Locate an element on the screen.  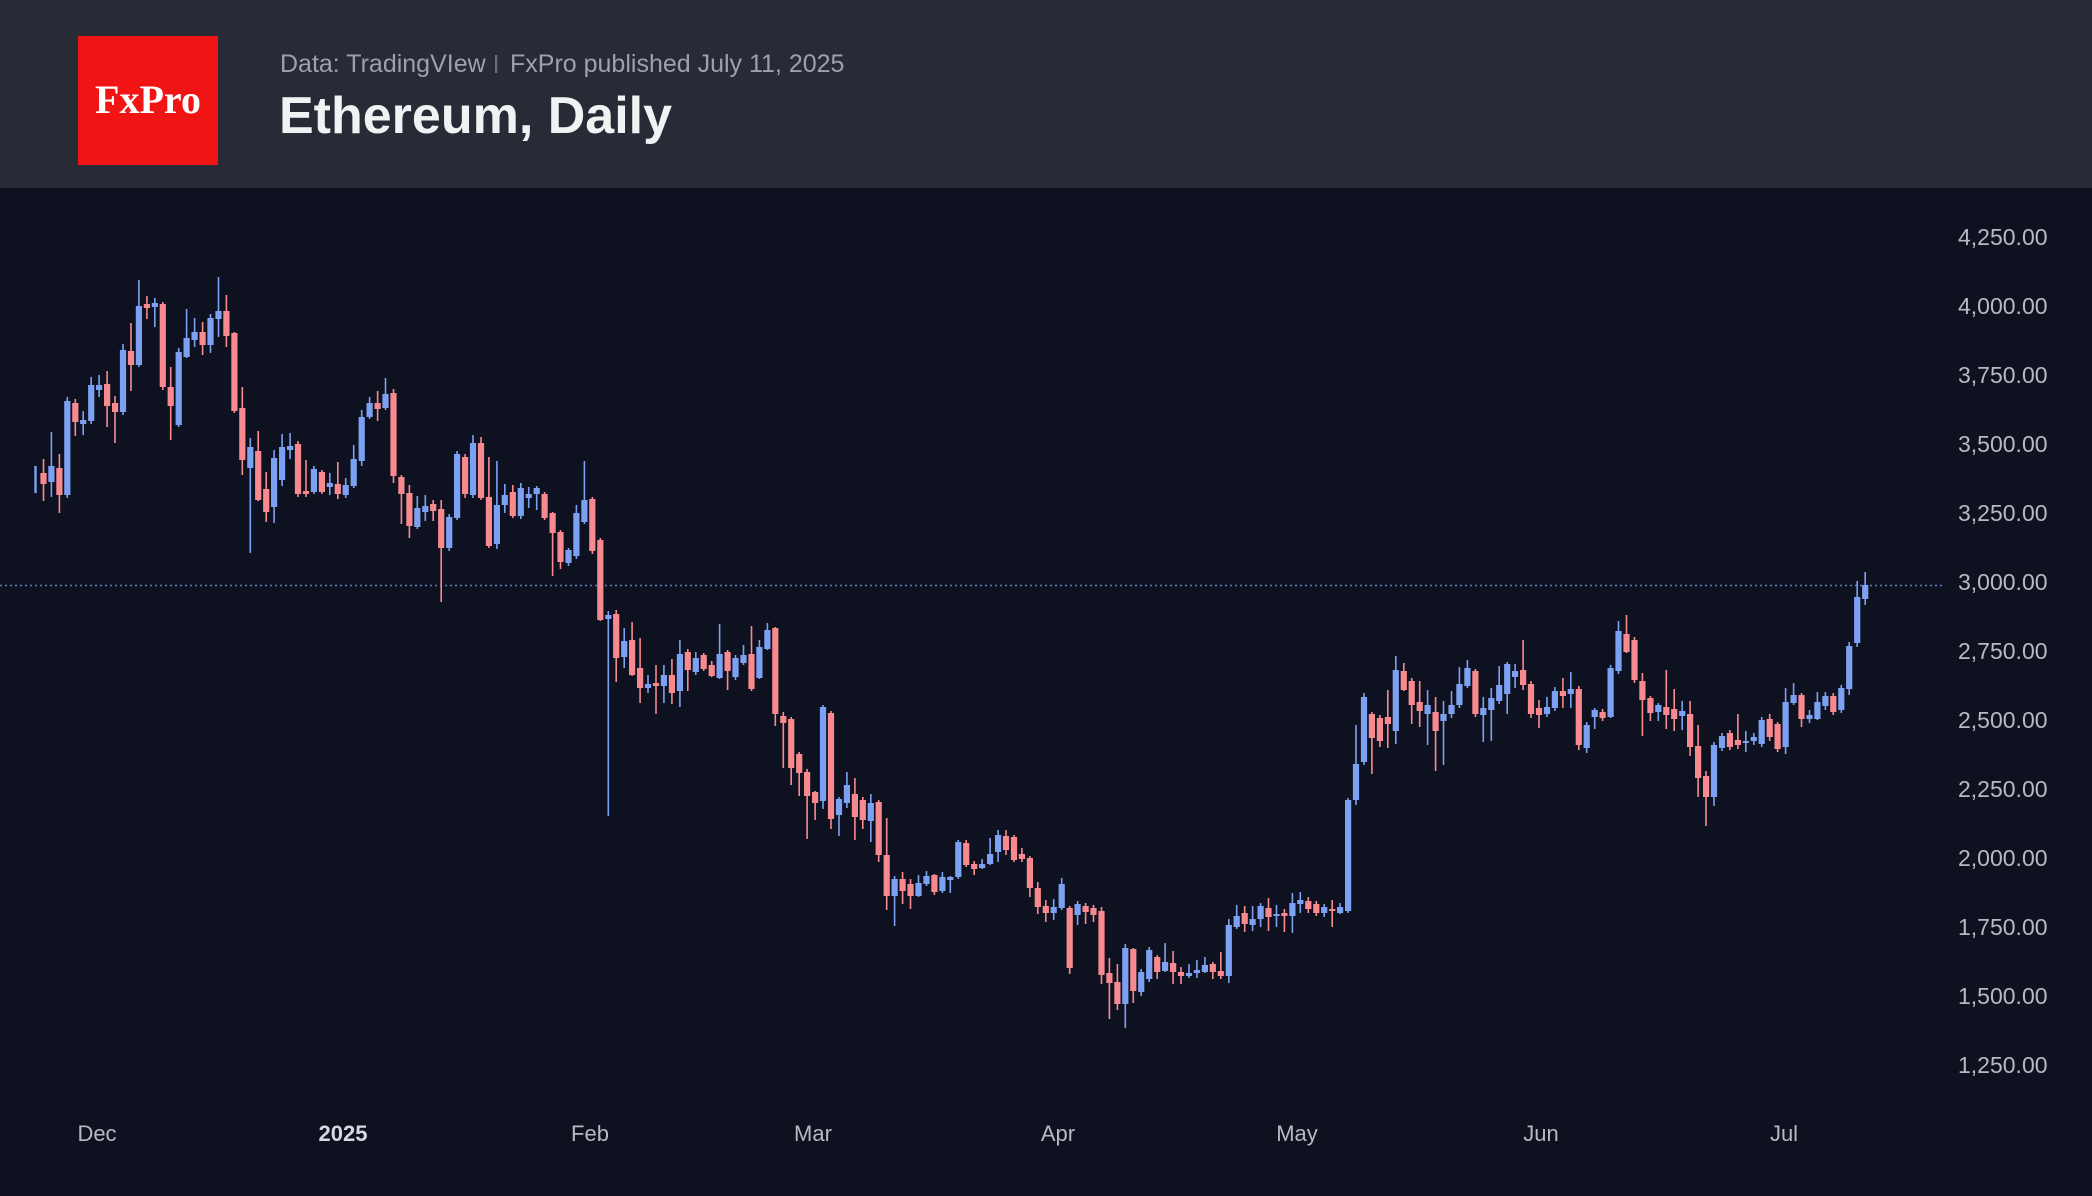
svg-text: Mar is located at coordinates (813, 1133).